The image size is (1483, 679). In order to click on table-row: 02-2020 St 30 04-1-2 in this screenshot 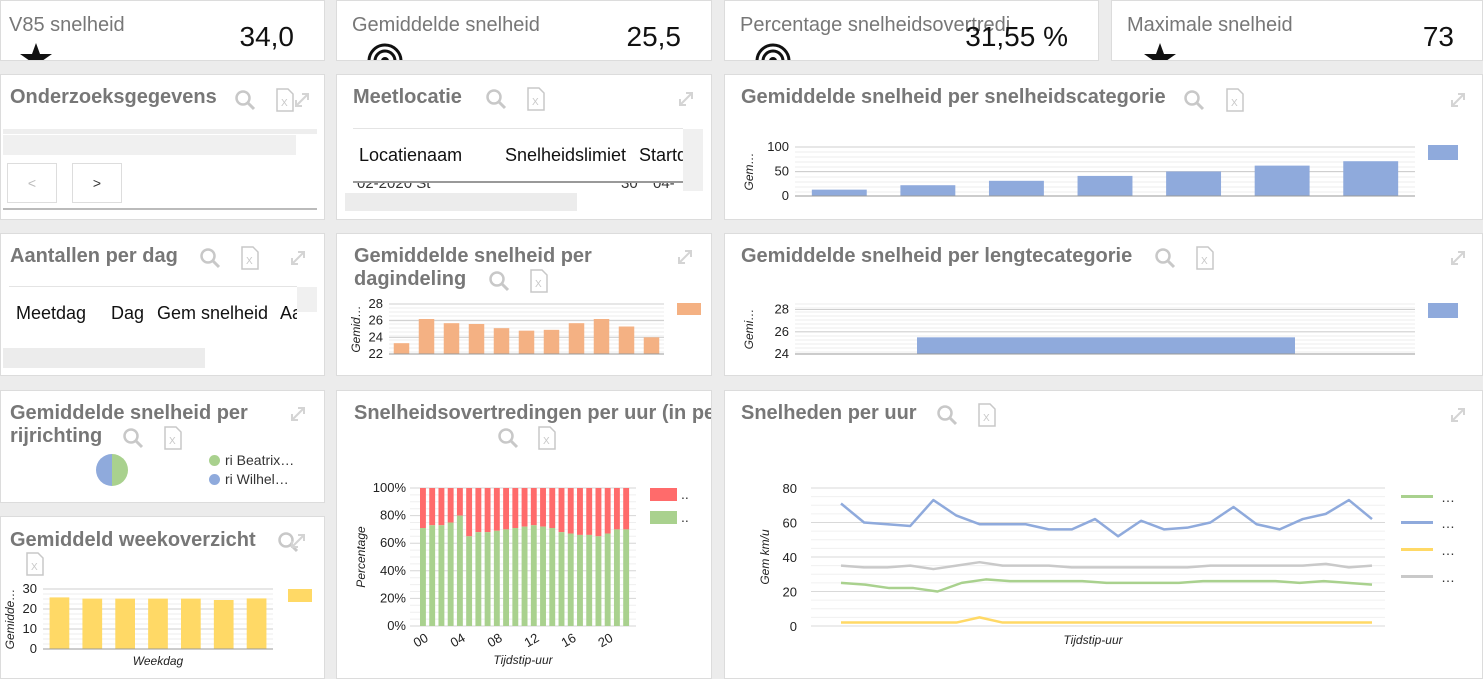, I will do `click(518, 187)`.